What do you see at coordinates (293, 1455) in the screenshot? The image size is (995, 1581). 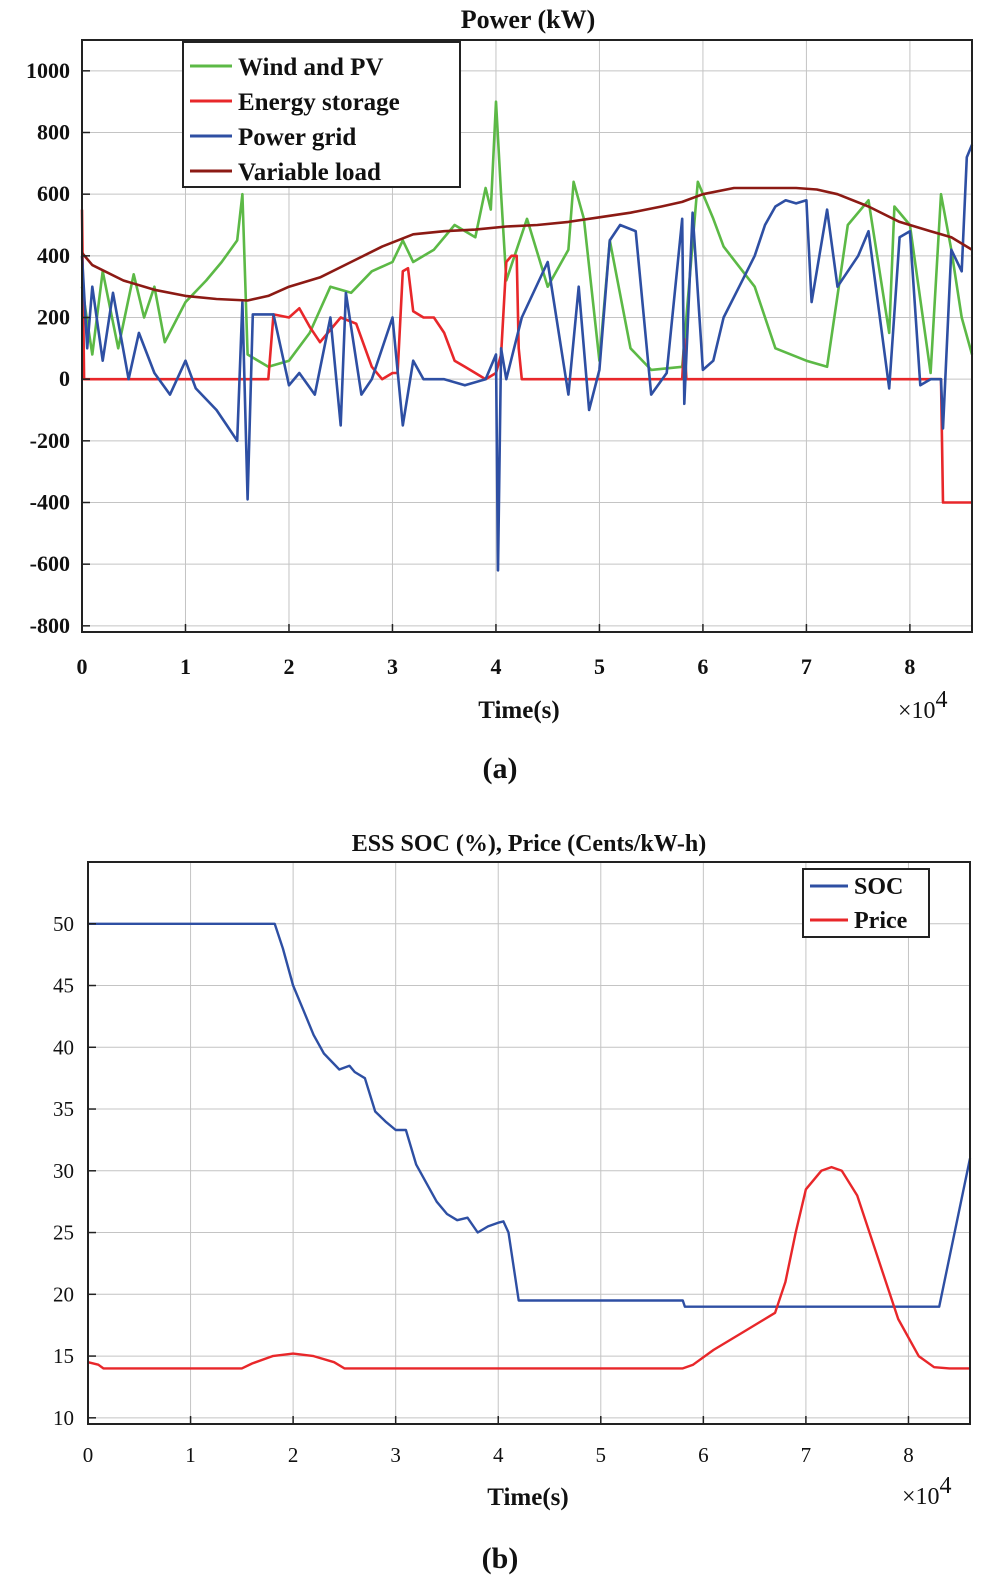 I see `soc-price-x-tick-label: 2` at bounding box center [293, 1455].